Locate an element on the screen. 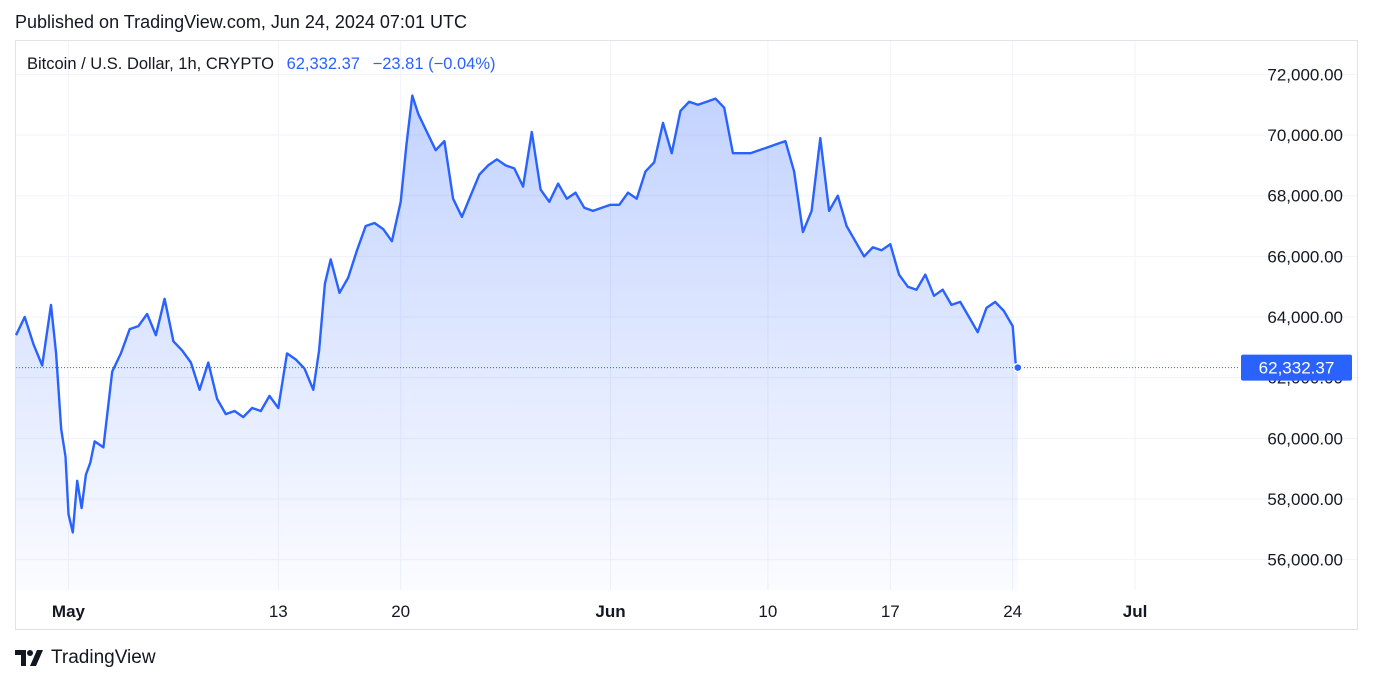 The height and width of the screenshot is (684, 1373). y-tick-label: 68,000.00 is located at coordinates (1305, 196).